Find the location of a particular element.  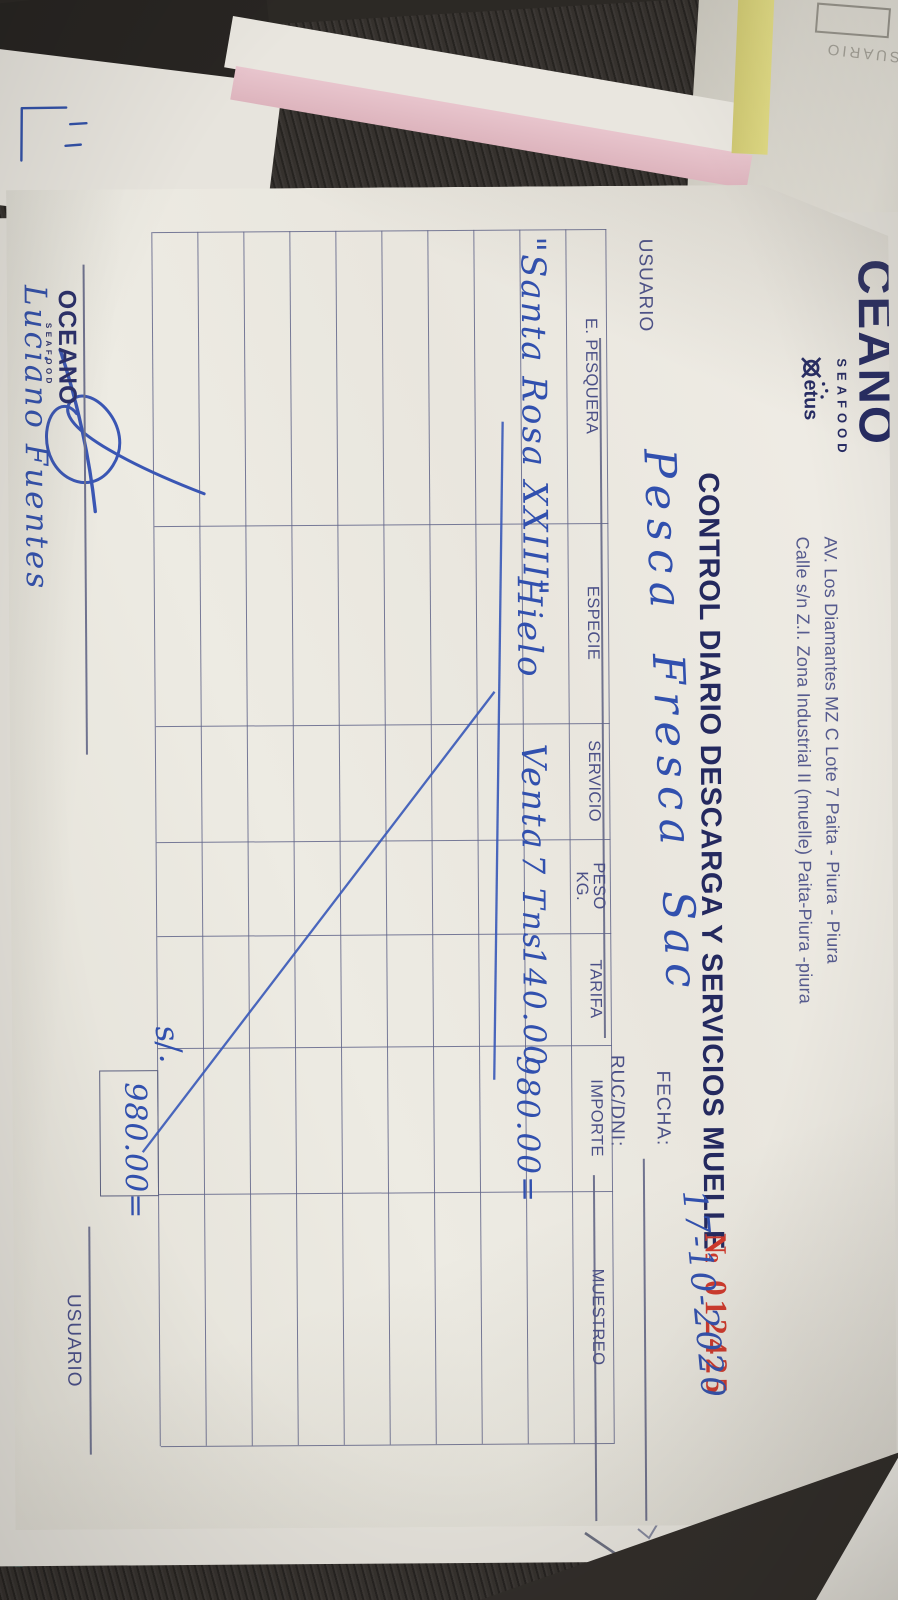

cetus-logo: etus is located at coordinates (814, 398).